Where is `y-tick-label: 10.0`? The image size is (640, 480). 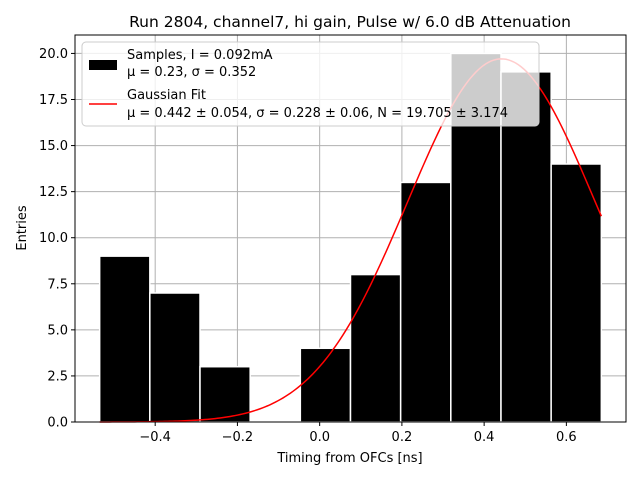
y-tick-label: 10.0 is located at coordinates (53, 238).